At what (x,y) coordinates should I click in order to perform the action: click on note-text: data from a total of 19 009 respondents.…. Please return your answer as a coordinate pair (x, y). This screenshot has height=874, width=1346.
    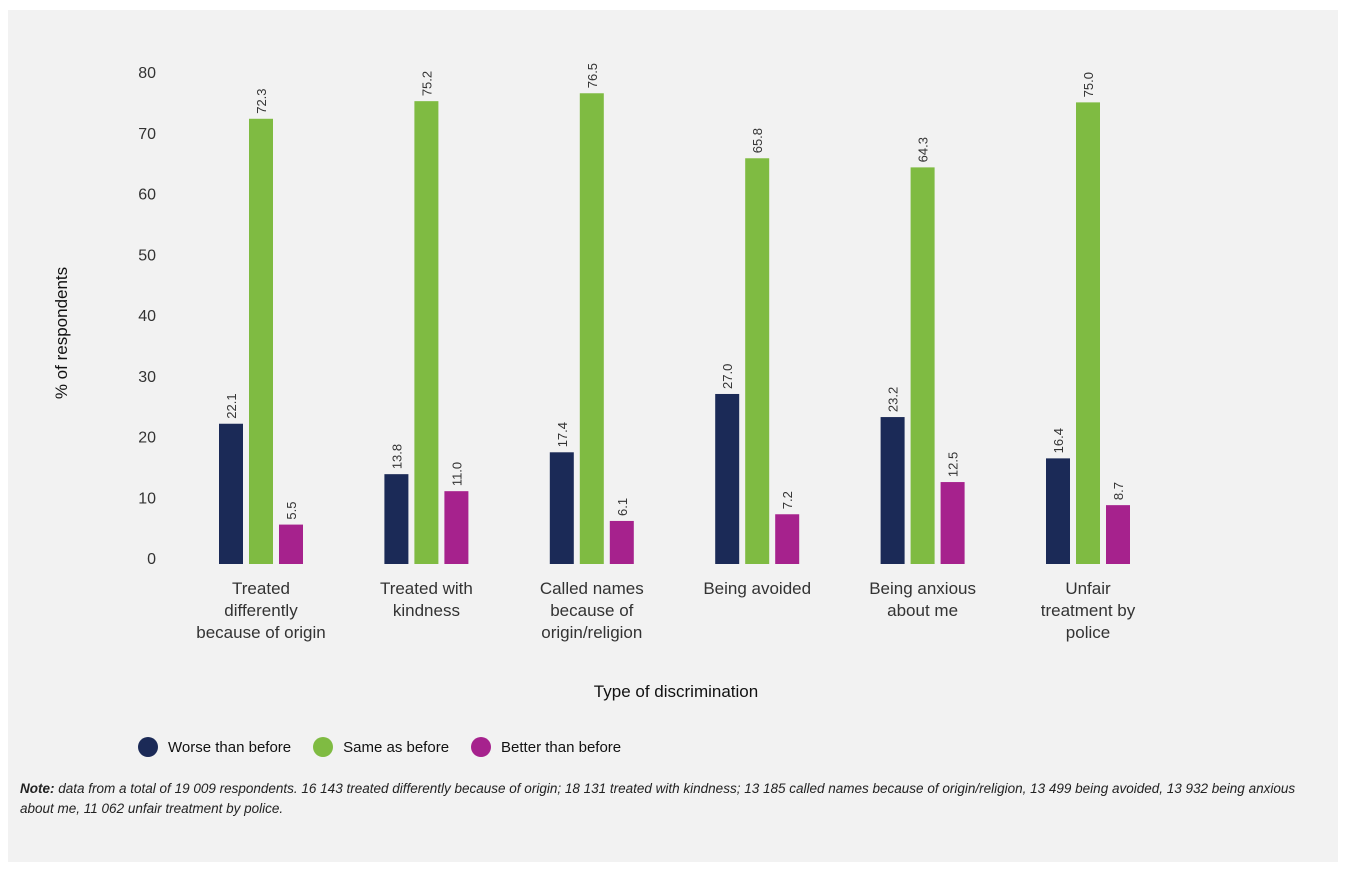
    Looking at the image, I should click on (658, 798).